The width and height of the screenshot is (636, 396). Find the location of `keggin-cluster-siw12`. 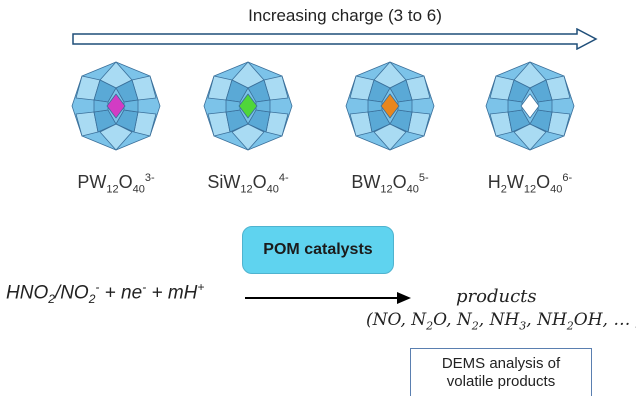

keggin-cluster-siw12 is located at coordinates (248, 106).